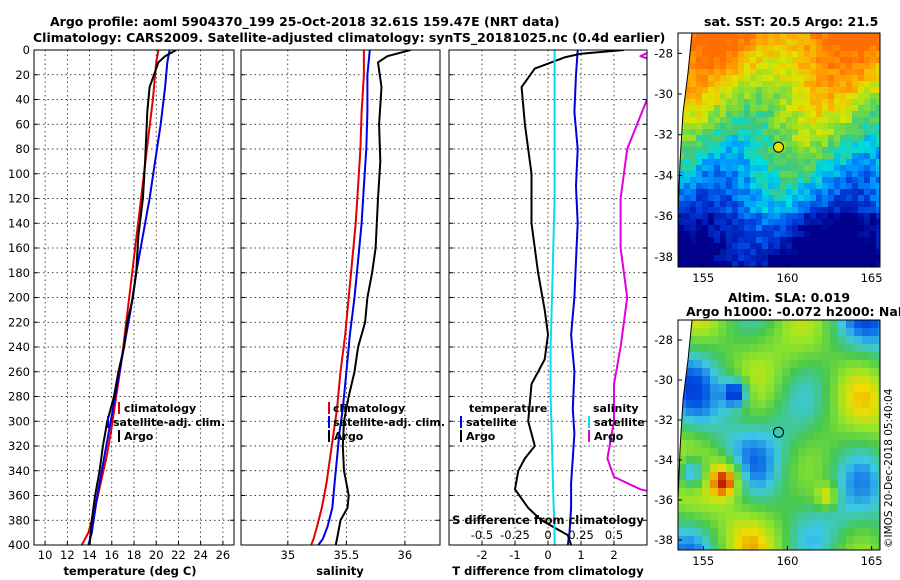 The width and height of the screenshot is (900, 580). Describe the element at coordinates (663, 257) in the screenshot. I see `map-ytick-label: -38` at that location.